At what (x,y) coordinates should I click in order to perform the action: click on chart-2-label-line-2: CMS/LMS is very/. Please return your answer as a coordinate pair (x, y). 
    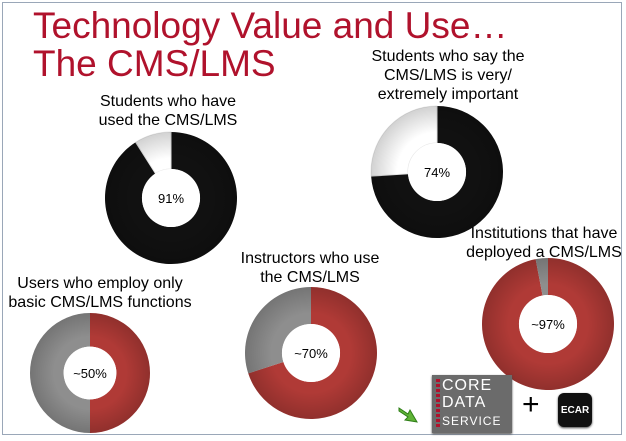
    Looking at the image, I should click on (447, 75).